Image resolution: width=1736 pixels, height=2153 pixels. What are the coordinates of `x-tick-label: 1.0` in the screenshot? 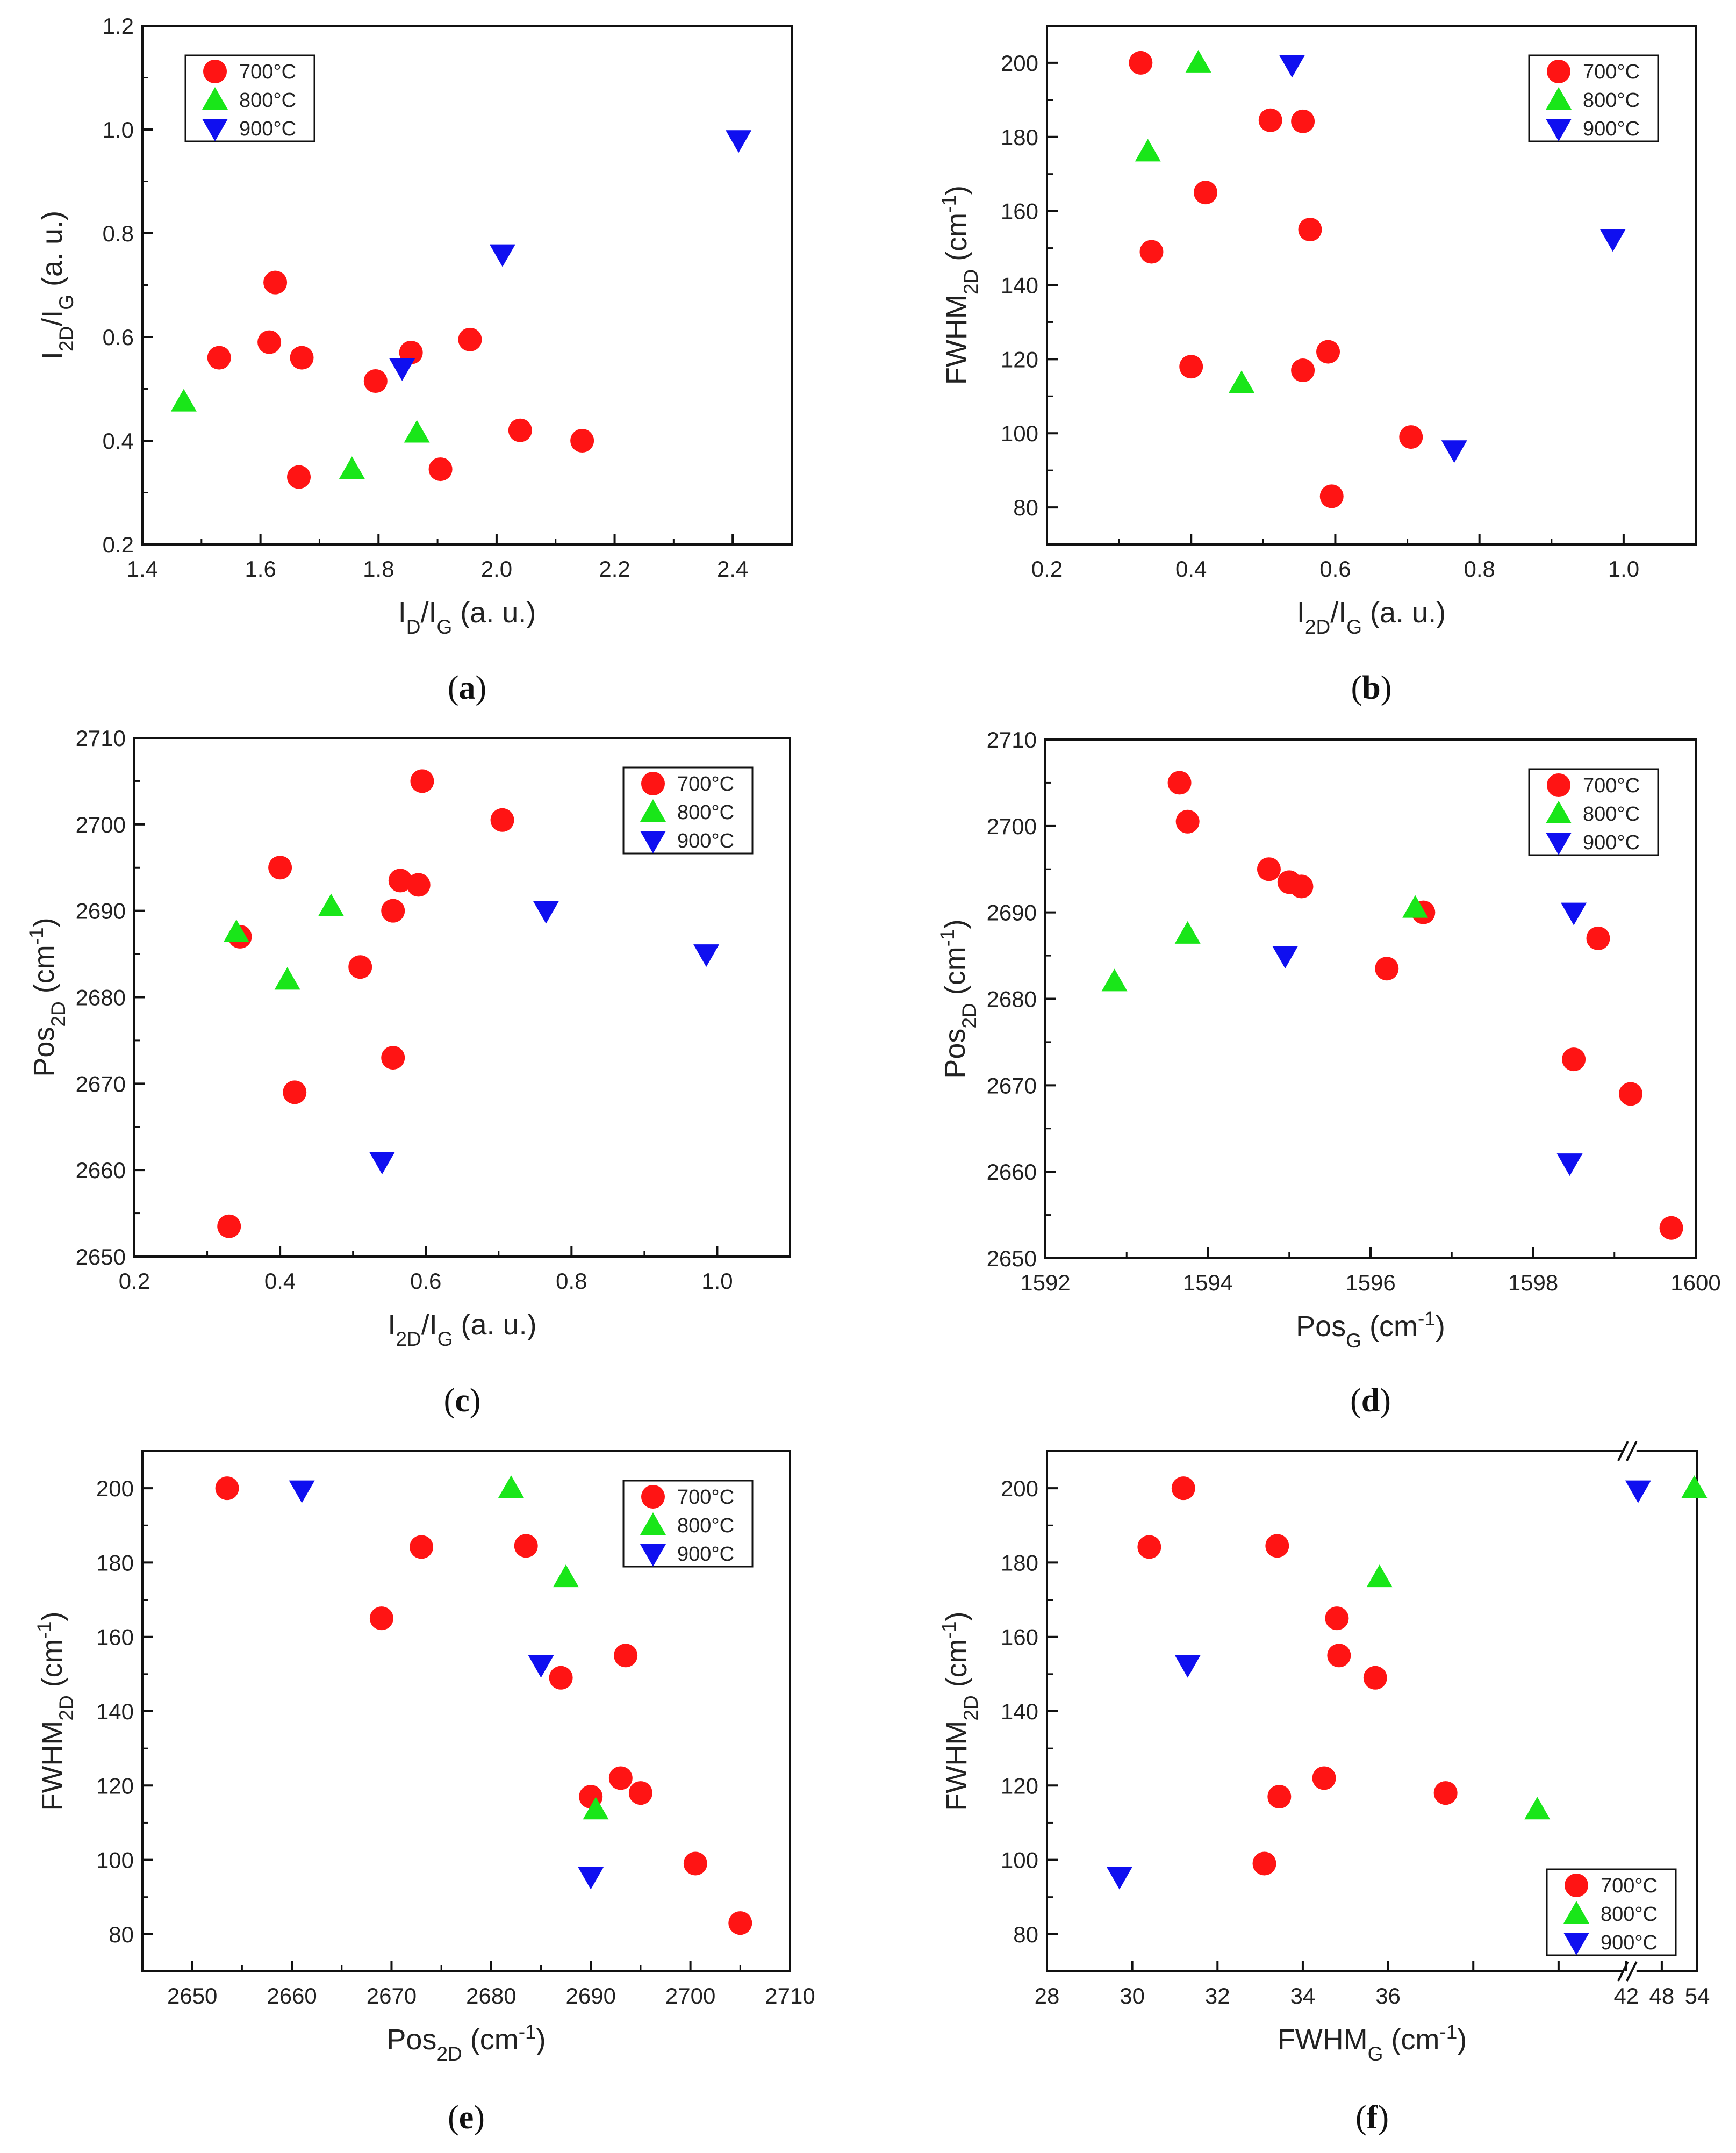 It's located at (717, 1281).